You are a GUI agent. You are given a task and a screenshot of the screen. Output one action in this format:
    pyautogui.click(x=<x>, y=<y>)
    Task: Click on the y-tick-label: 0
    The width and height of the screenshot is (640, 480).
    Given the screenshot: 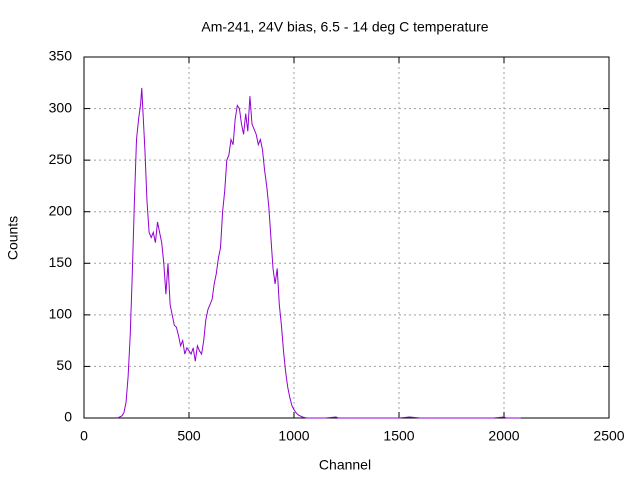 What is the action you would take?
    pyautogui.click(x=68, y=417)
    